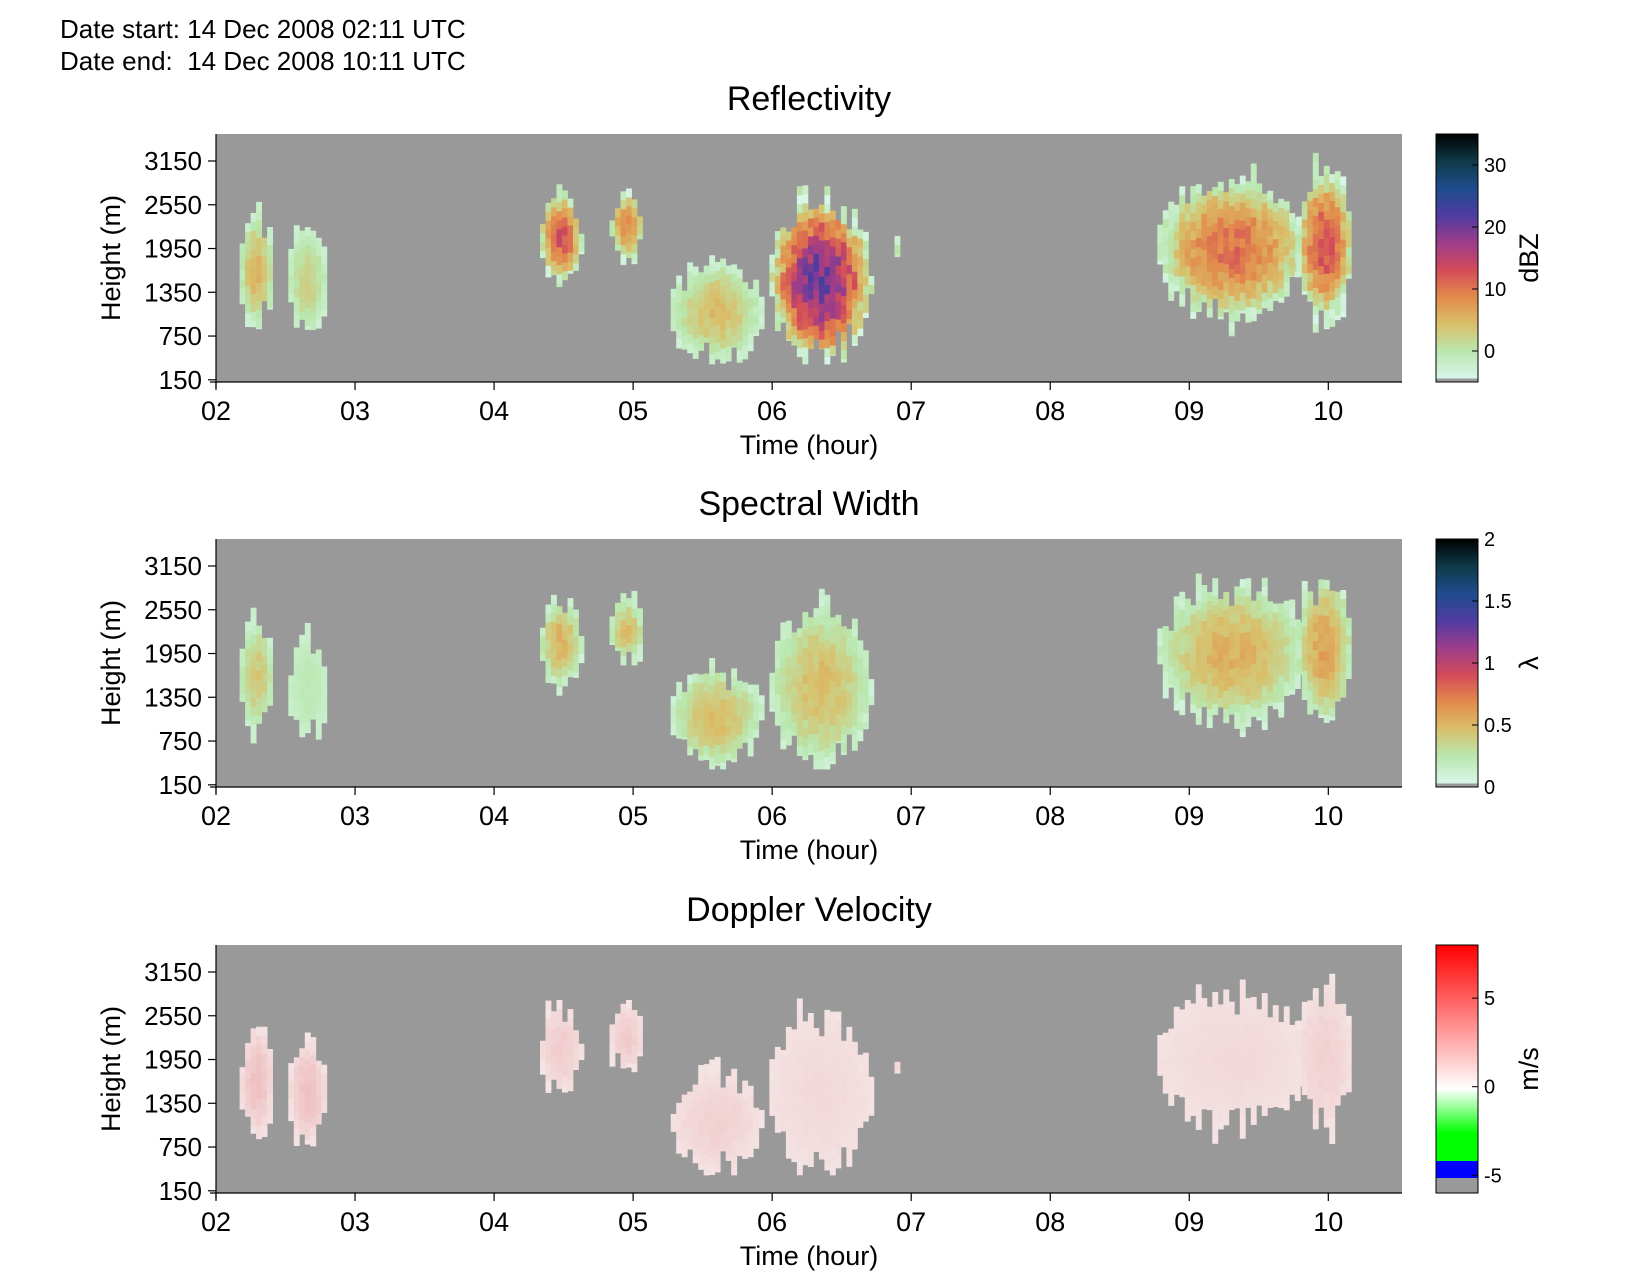  I want to click on date-start-label: Date start: 14 Dec 2008 02:11 UTC, so click(263, 29).